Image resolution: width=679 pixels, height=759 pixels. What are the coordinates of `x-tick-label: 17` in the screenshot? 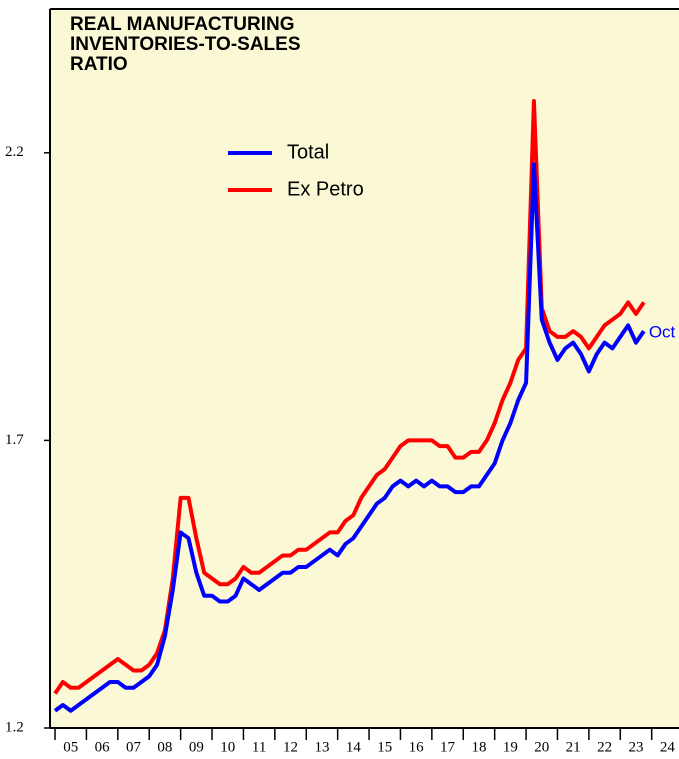 It's located at (448, 747).